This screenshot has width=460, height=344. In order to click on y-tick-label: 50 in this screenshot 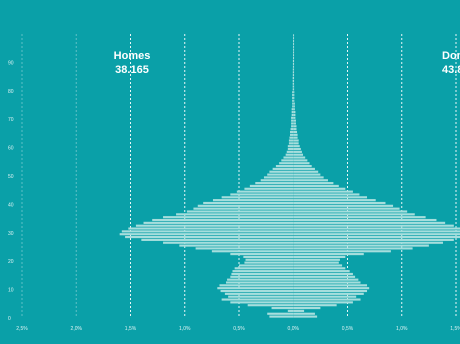, I will do `click(11, 177)`.